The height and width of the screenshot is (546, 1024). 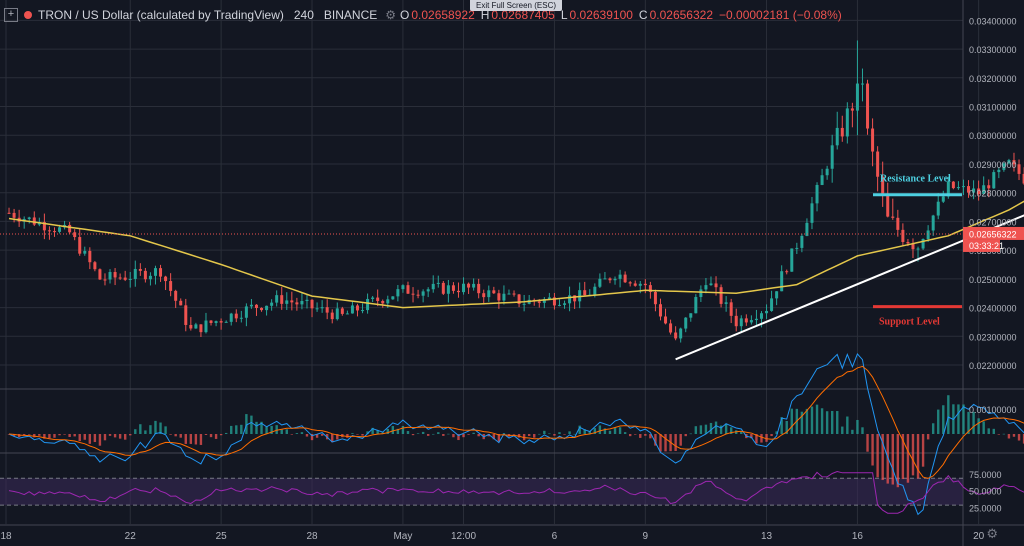 What do you see at coordinates (516, 5) in the screenshot?
I see `exit-fullscreen-button: Exit Full Screen (ESC)` at bounding box center [516, 5].